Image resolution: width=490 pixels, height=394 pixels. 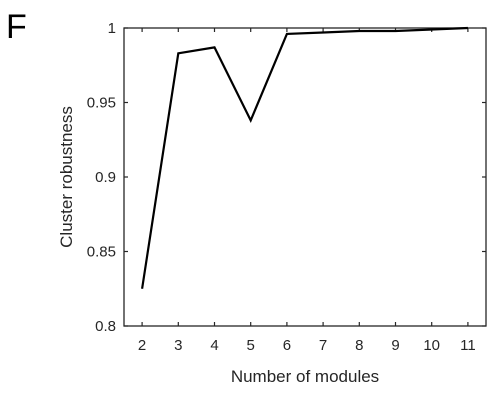 What do you see at coordinates (214, 345) in the screenshot?
I see `x-tick-label: 4` at bounding box center [214, 345].